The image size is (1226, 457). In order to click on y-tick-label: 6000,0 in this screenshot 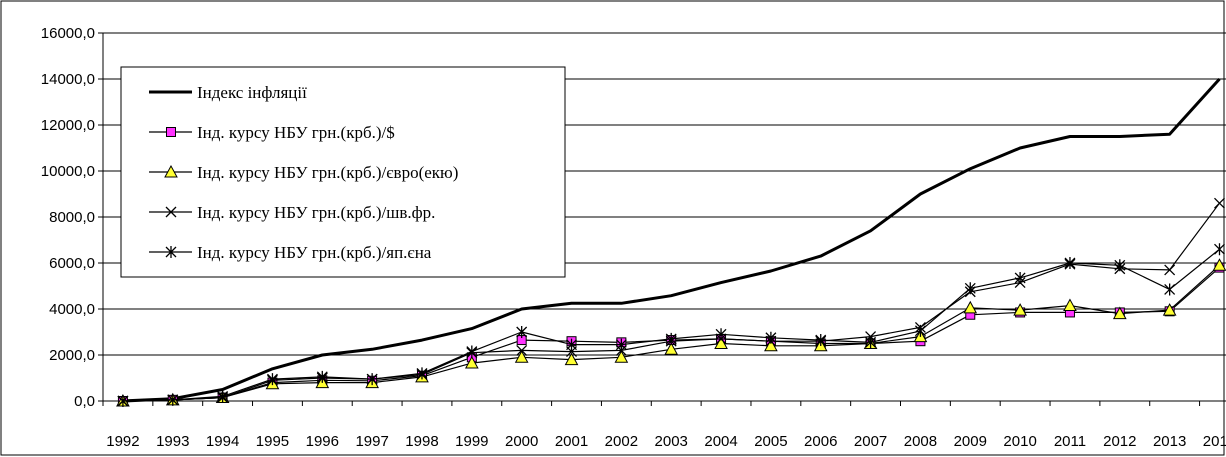, I will do `click(72, 263)`.